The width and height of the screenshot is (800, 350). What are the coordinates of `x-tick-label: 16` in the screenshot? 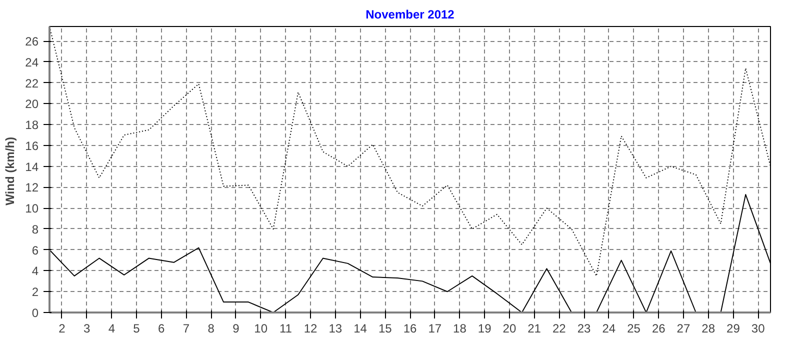 It's located at (410, 329).